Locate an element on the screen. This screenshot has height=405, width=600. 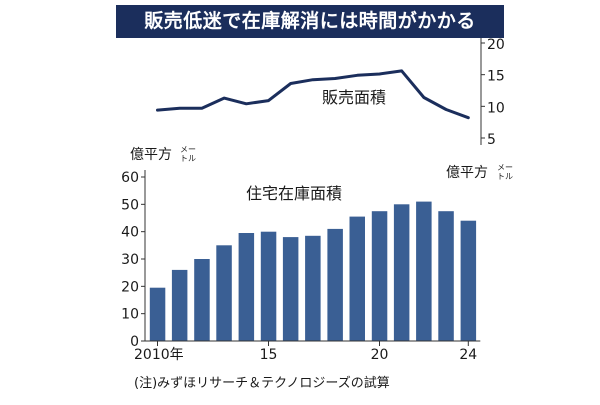
bar-y-tick-label: 0 is located at coordinates (134, 342).